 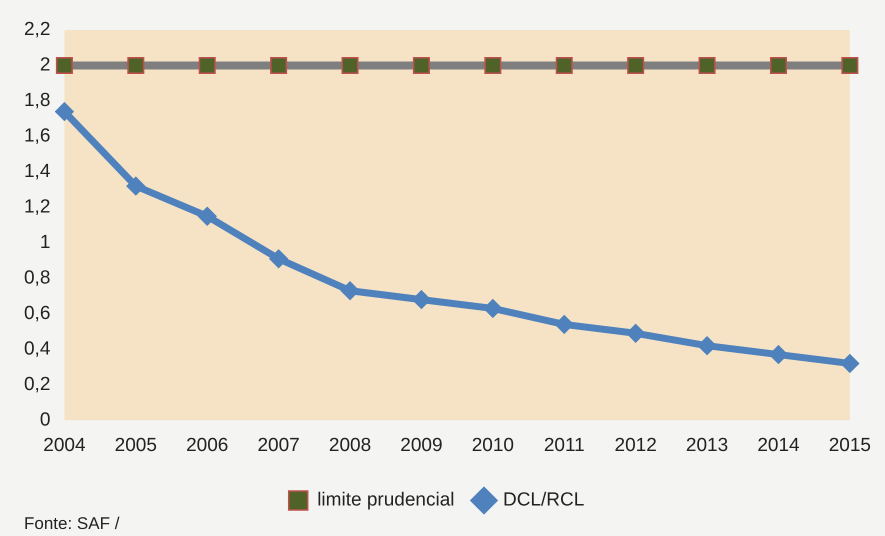 I want to click on x-tick-label: 2009, so click(x=421, y=445).